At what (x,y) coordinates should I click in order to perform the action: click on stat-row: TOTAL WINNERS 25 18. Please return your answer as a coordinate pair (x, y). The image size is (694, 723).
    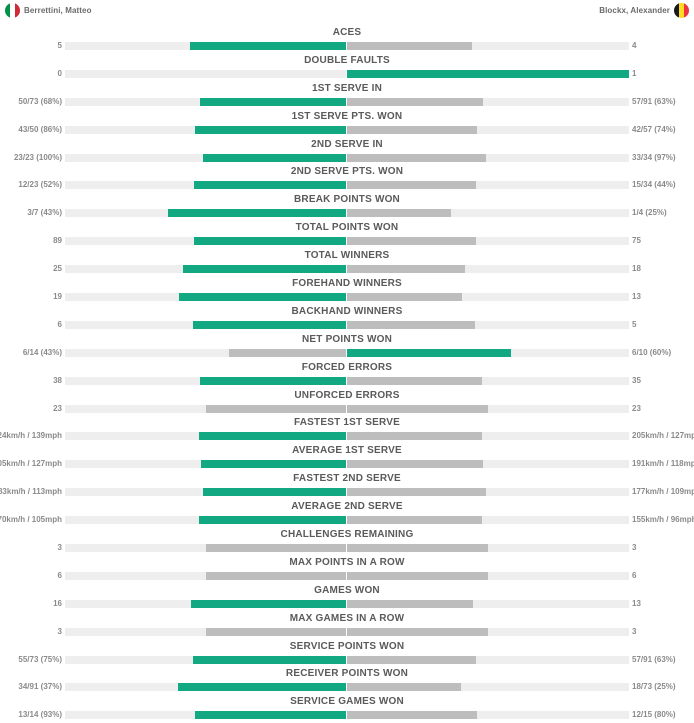
    Looking at the image, I should click on (347, 263).